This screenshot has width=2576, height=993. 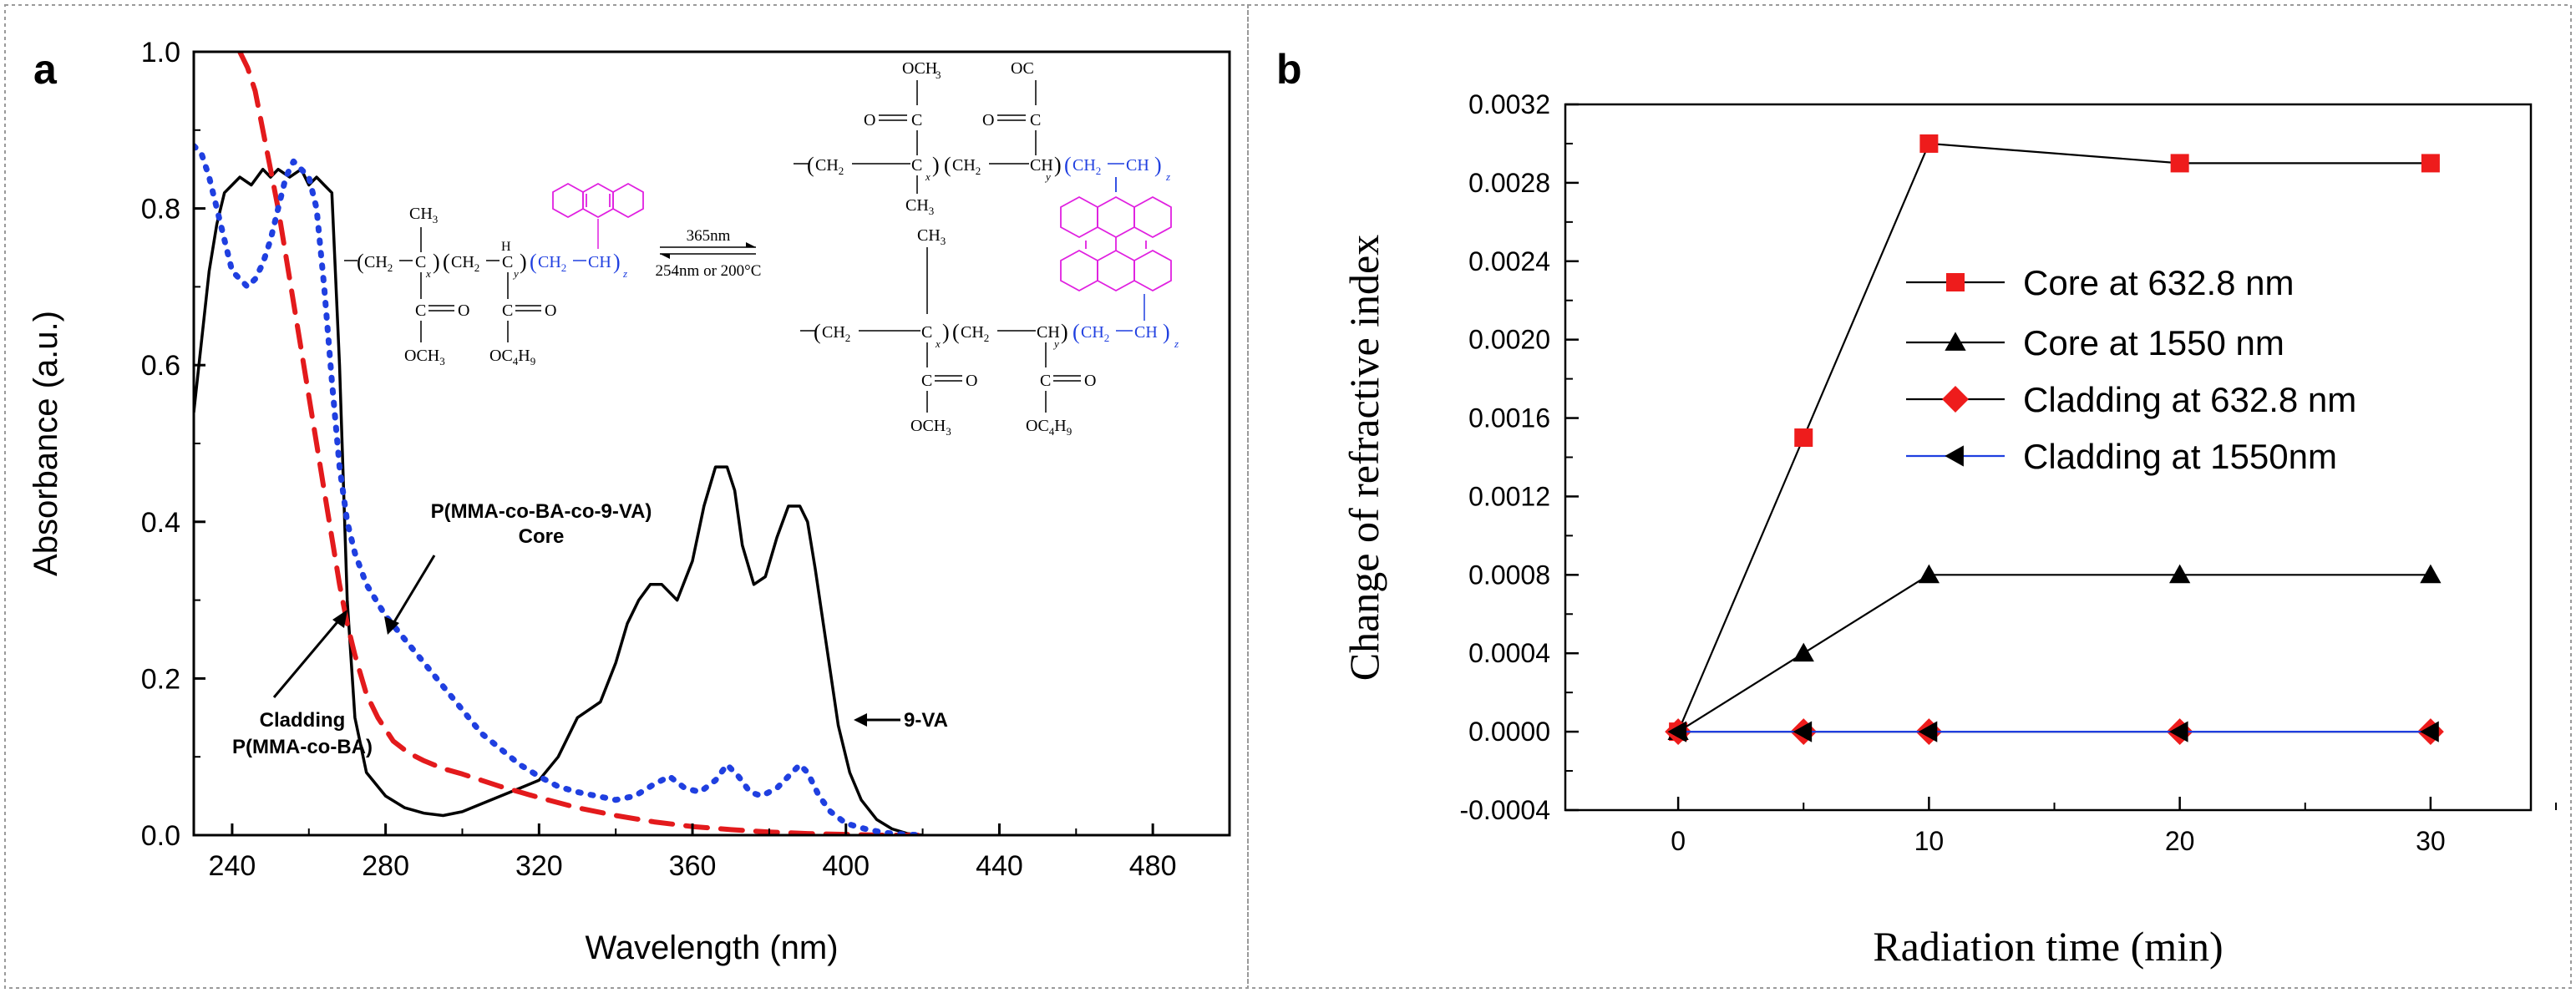 What do you see at coordinates (988, 120) in the screenshot?
I see `svg-text: O` at bounding box center [988, 120].